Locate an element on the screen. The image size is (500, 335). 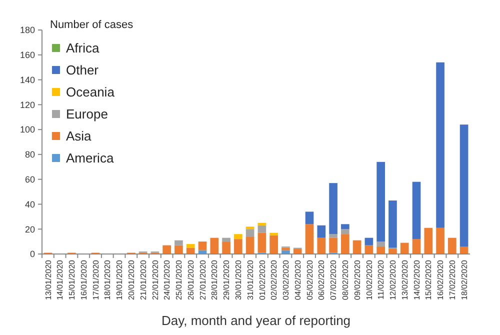
x-tick-label: 15/02/2020 is located at coordinates (429, 279).